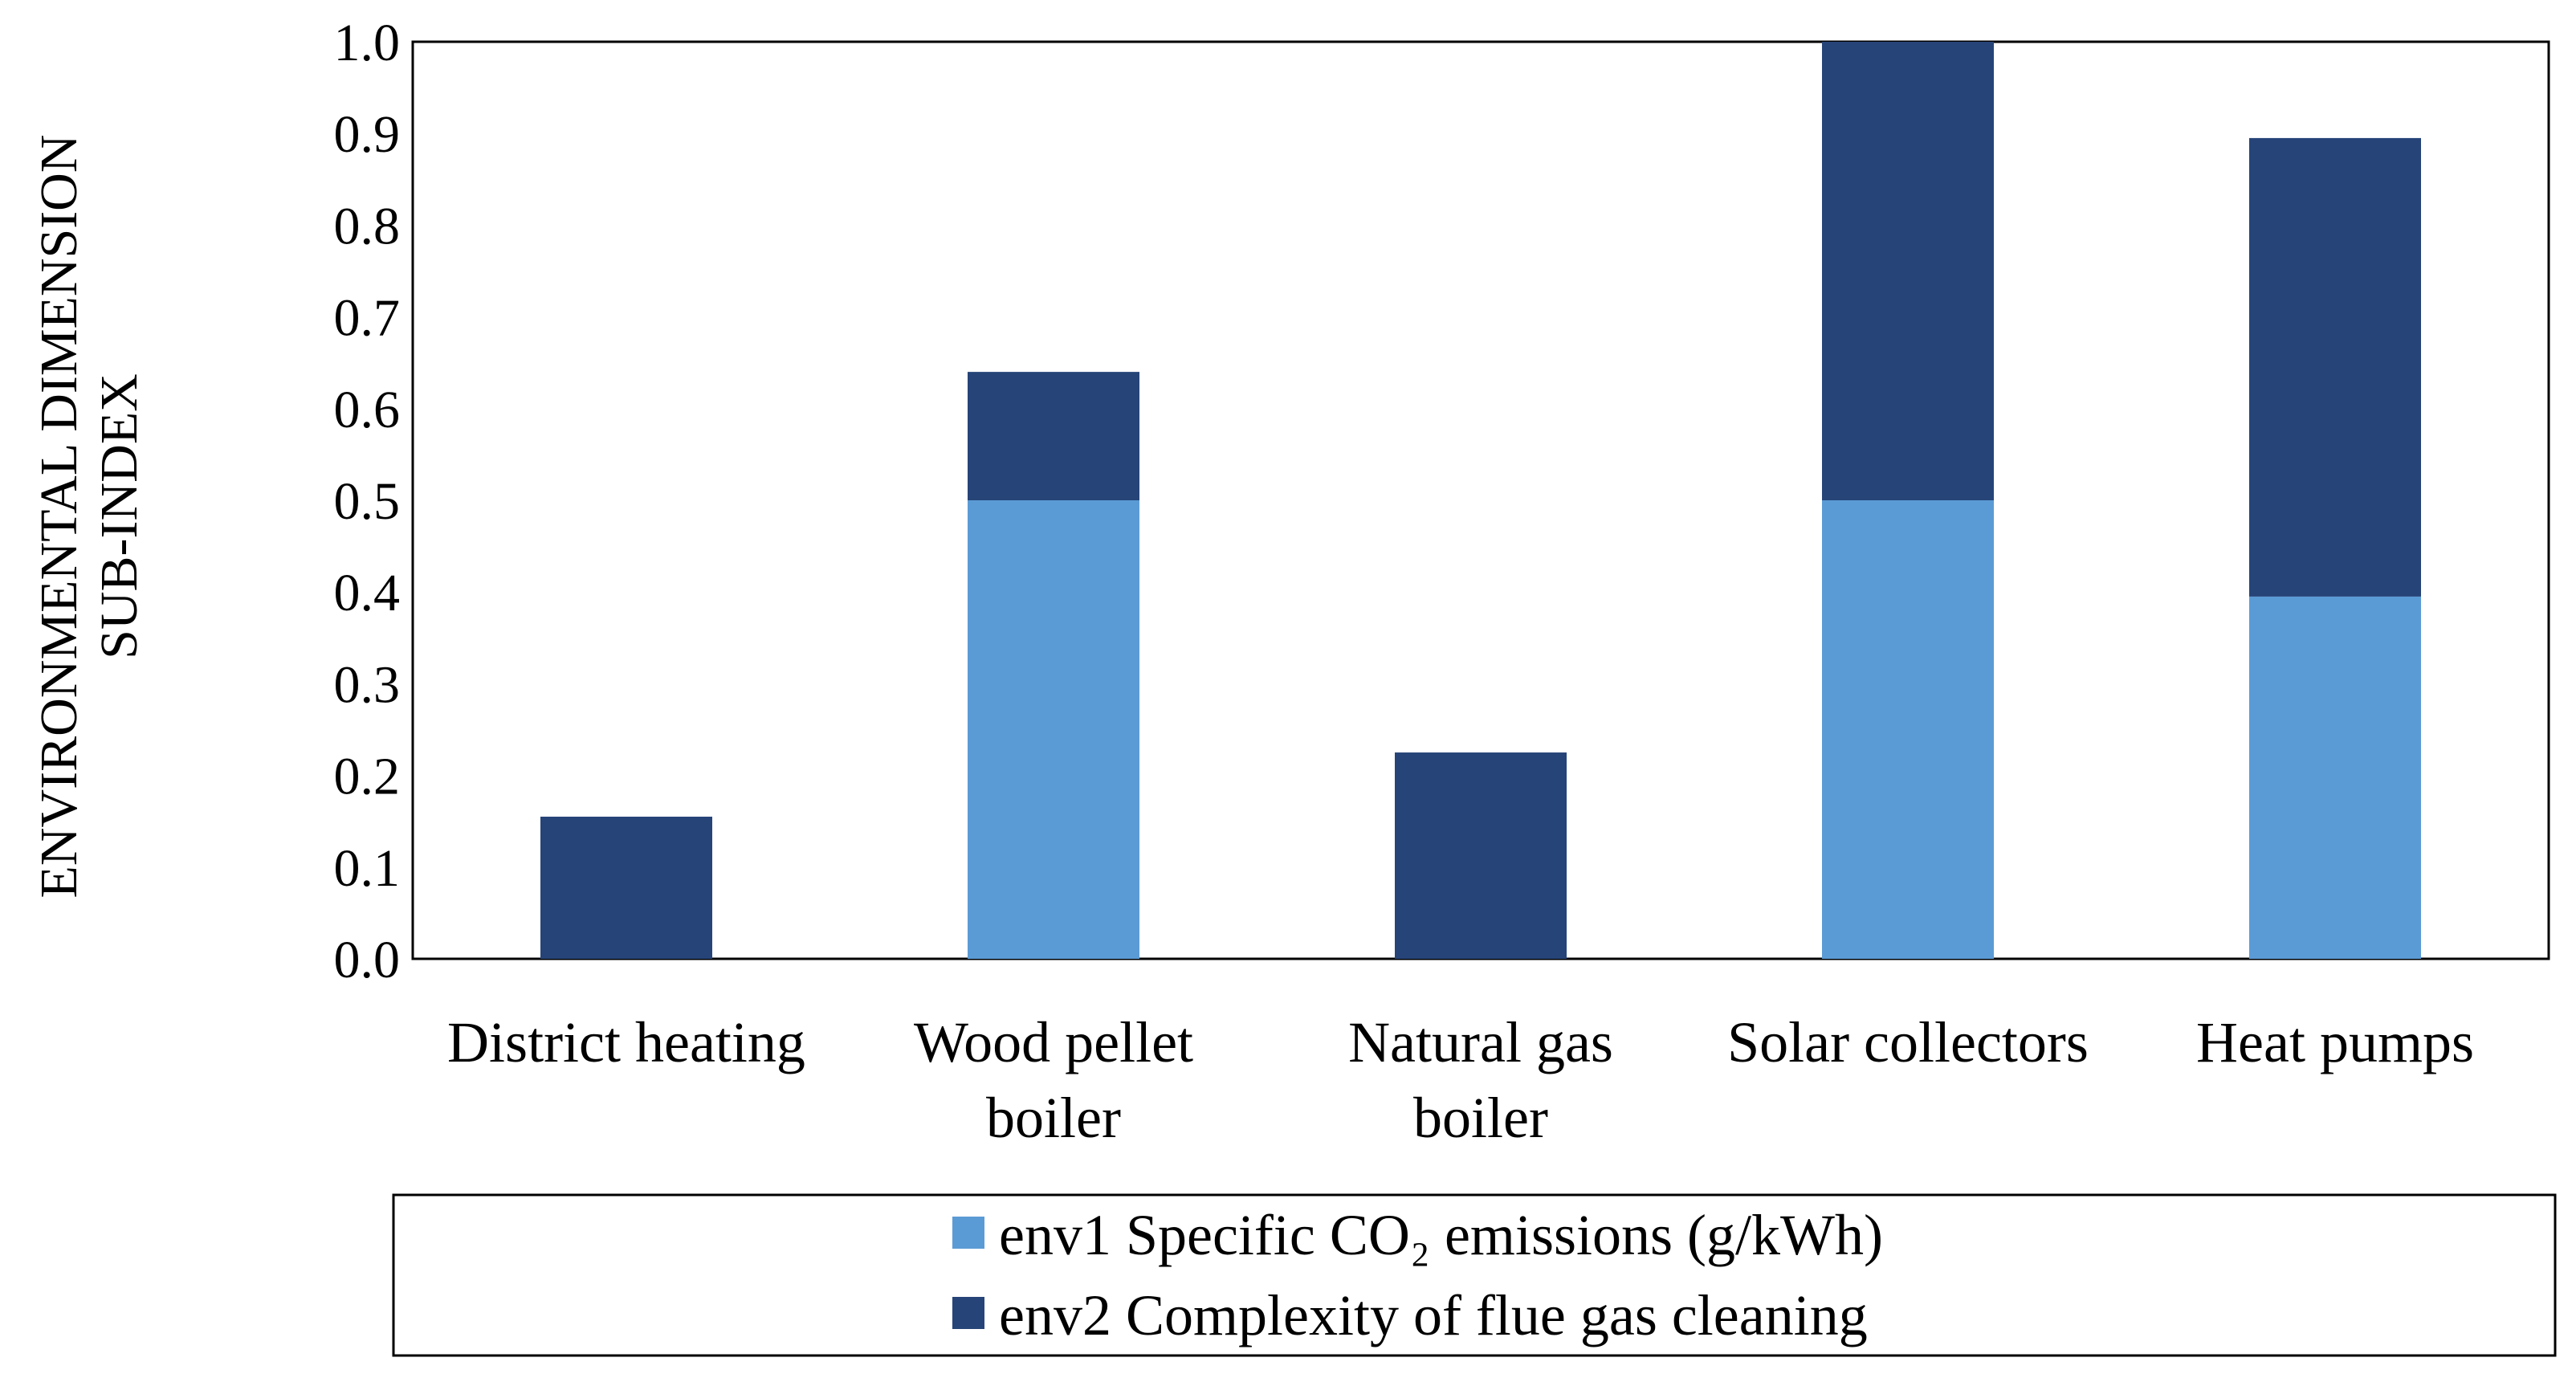  What do you see at coordinates (367, 593) in the screenshot?
I see `y-tick-label: 0.4` at bounding box center [367, 593].